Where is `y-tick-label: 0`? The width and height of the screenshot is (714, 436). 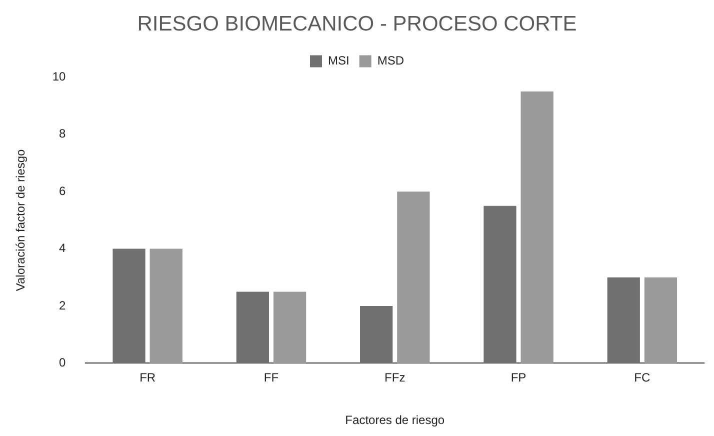 y-tick-label: 0 is located at coordinates (62, 363).